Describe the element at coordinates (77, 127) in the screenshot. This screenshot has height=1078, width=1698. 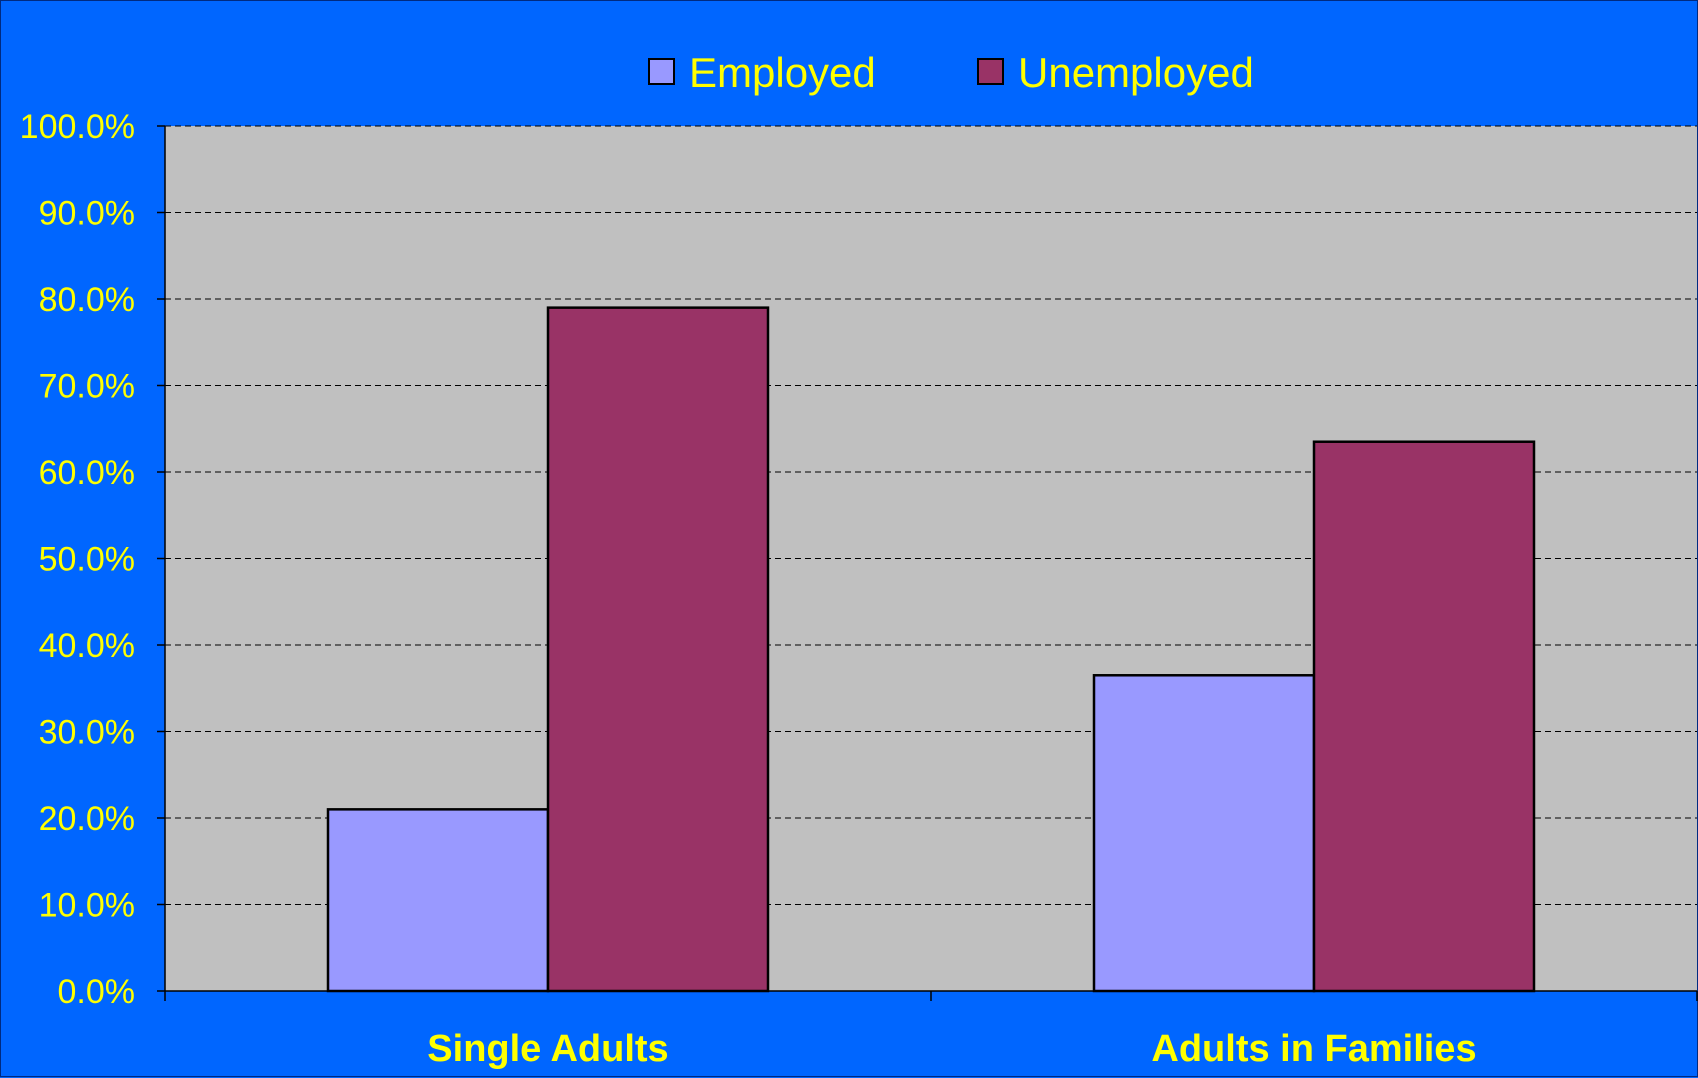
I see `y-tick-label: 100.0%` at that location.